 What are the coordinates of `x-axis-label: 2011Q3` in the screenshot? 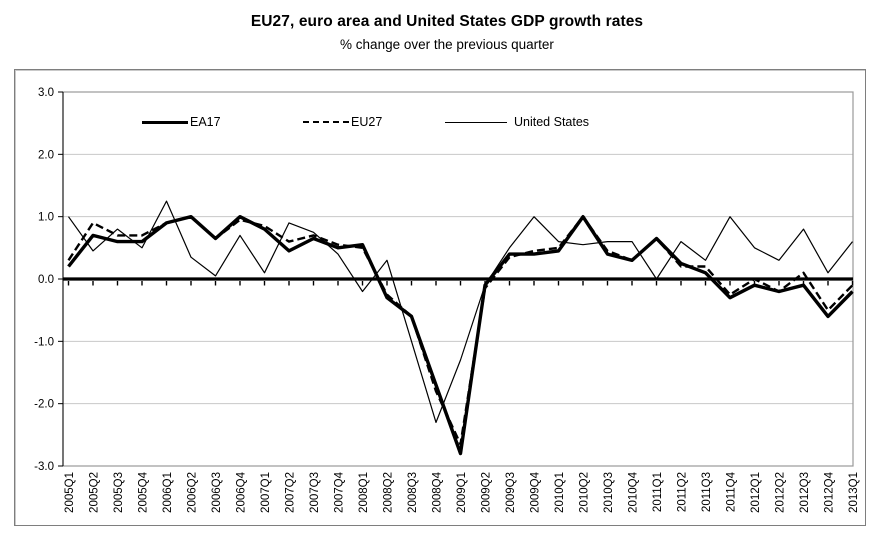 It's located at (707, 492).